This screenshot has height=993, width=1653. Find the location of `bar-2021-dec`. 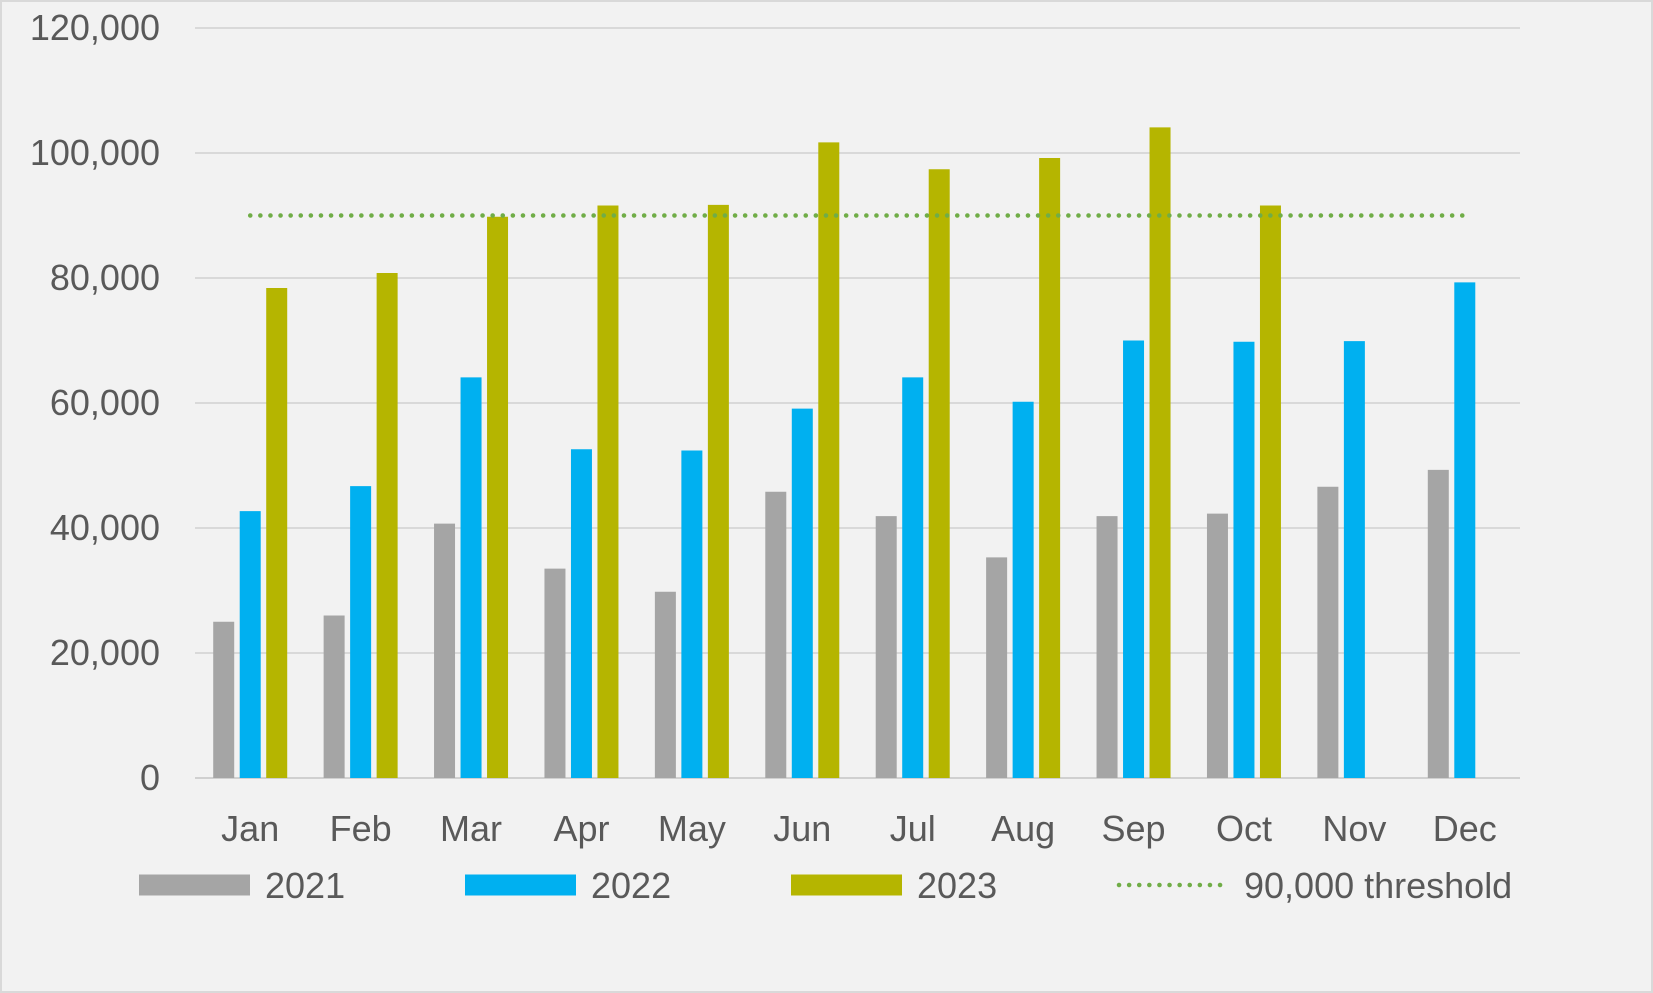

bar-2021-dec is located at coordinates (1438, 623).